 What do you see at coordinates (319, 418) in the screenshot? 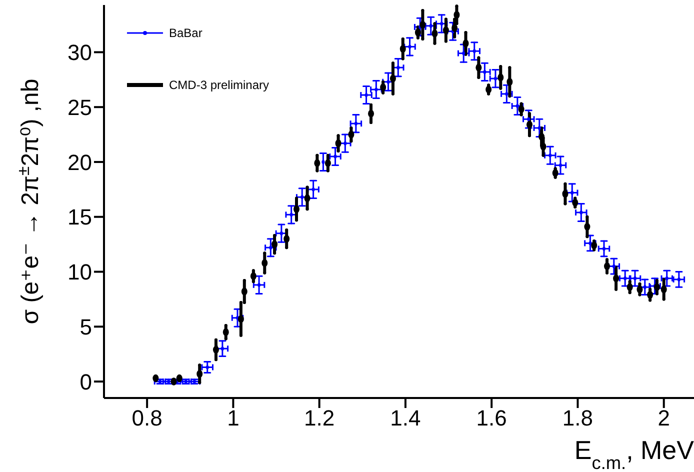
I see `x-tick-label: 1.2` at bounding box center [319, 418].